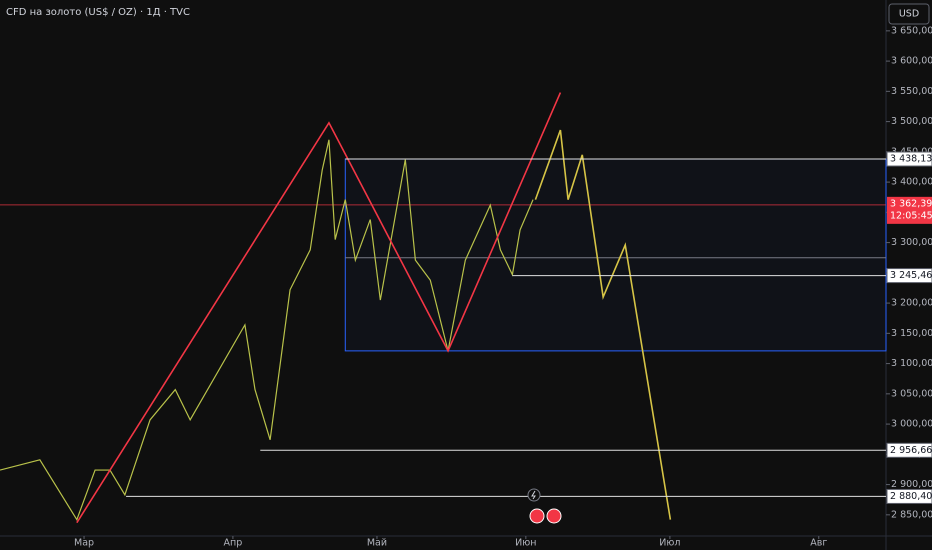  I want to click on current-price-box, so click(909, 210).